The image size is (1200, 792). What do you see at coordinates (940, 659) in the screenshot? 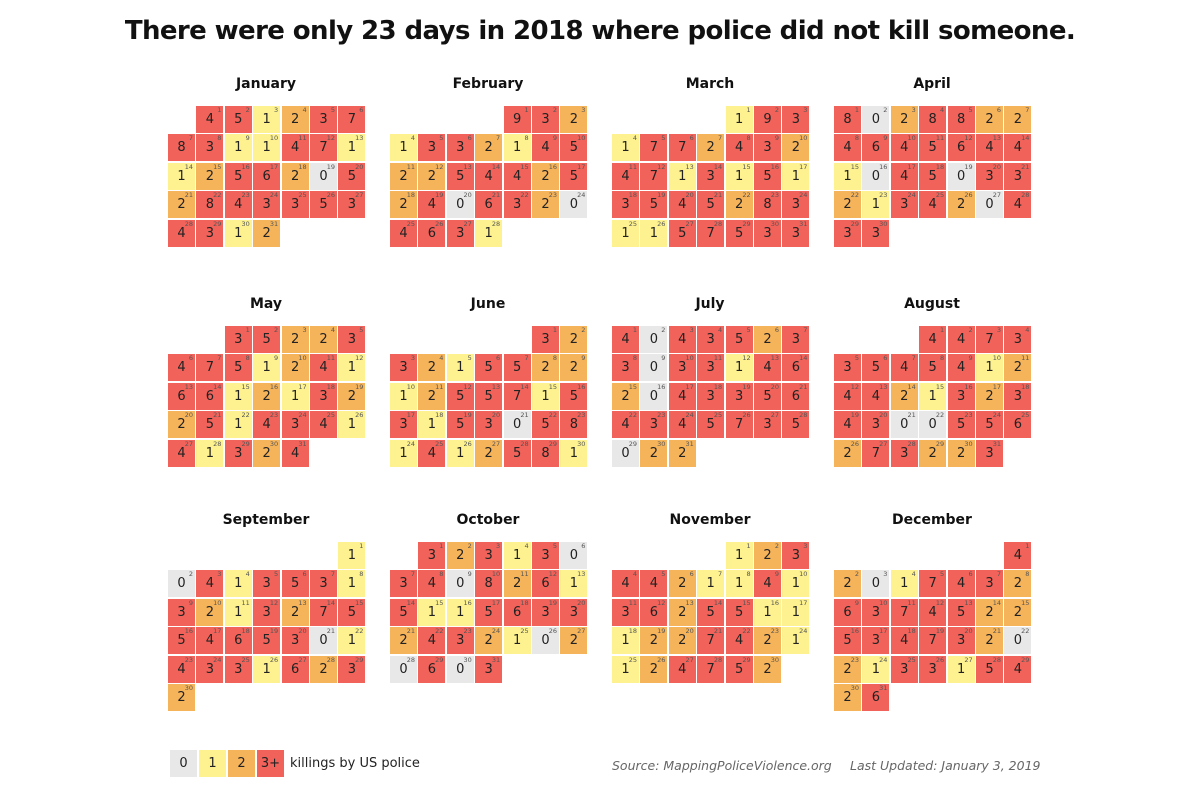
I see `day-number: 26` at bounding box center [940, 659].